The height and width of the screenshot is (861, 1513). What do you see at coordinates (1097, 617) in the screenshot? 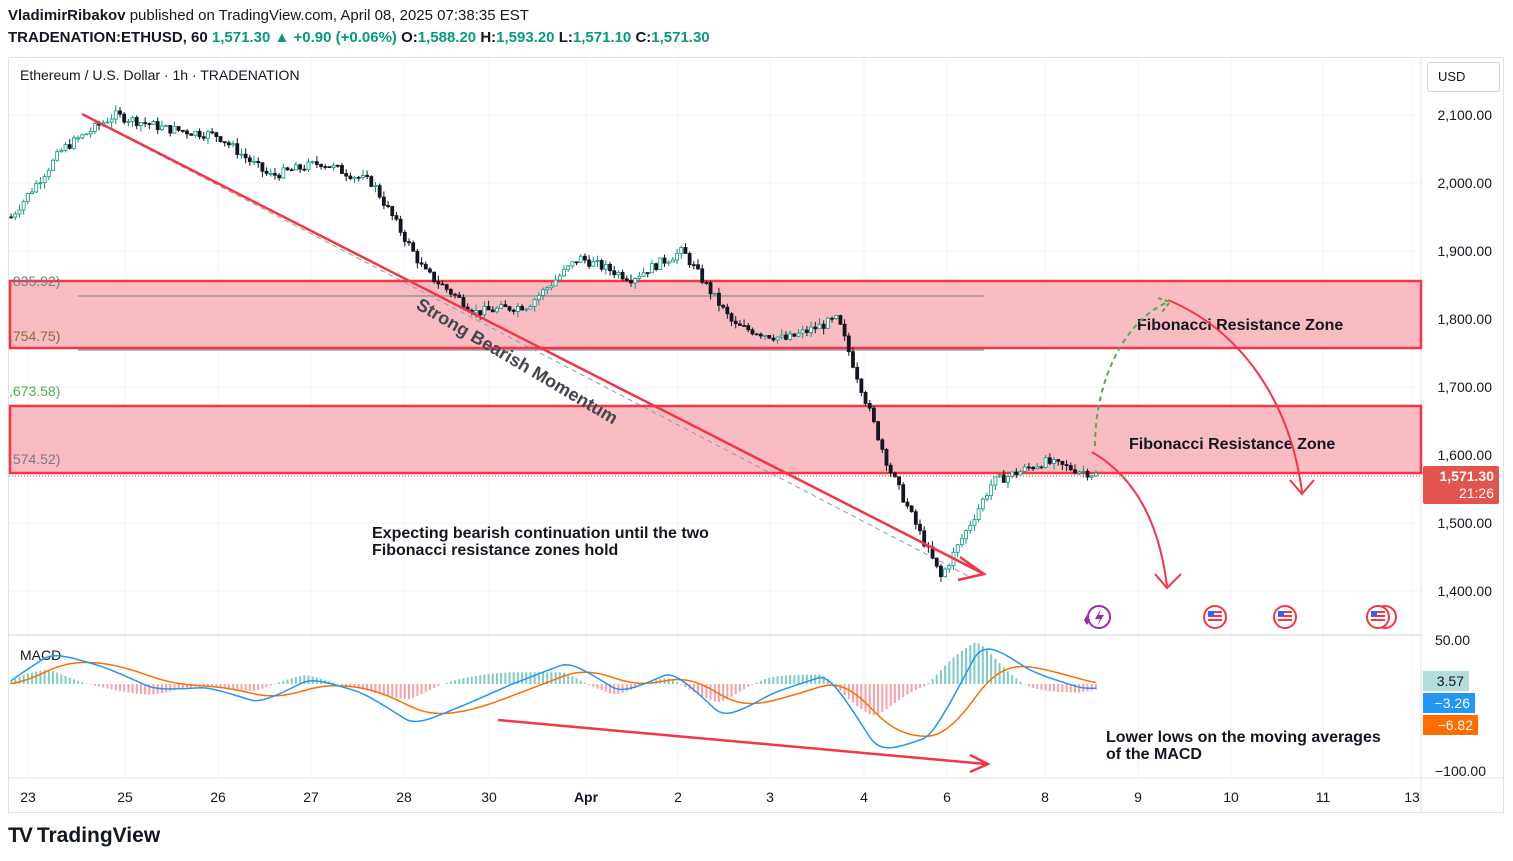
I see `event-lightning-icon` at bounding box center [1097, 617].